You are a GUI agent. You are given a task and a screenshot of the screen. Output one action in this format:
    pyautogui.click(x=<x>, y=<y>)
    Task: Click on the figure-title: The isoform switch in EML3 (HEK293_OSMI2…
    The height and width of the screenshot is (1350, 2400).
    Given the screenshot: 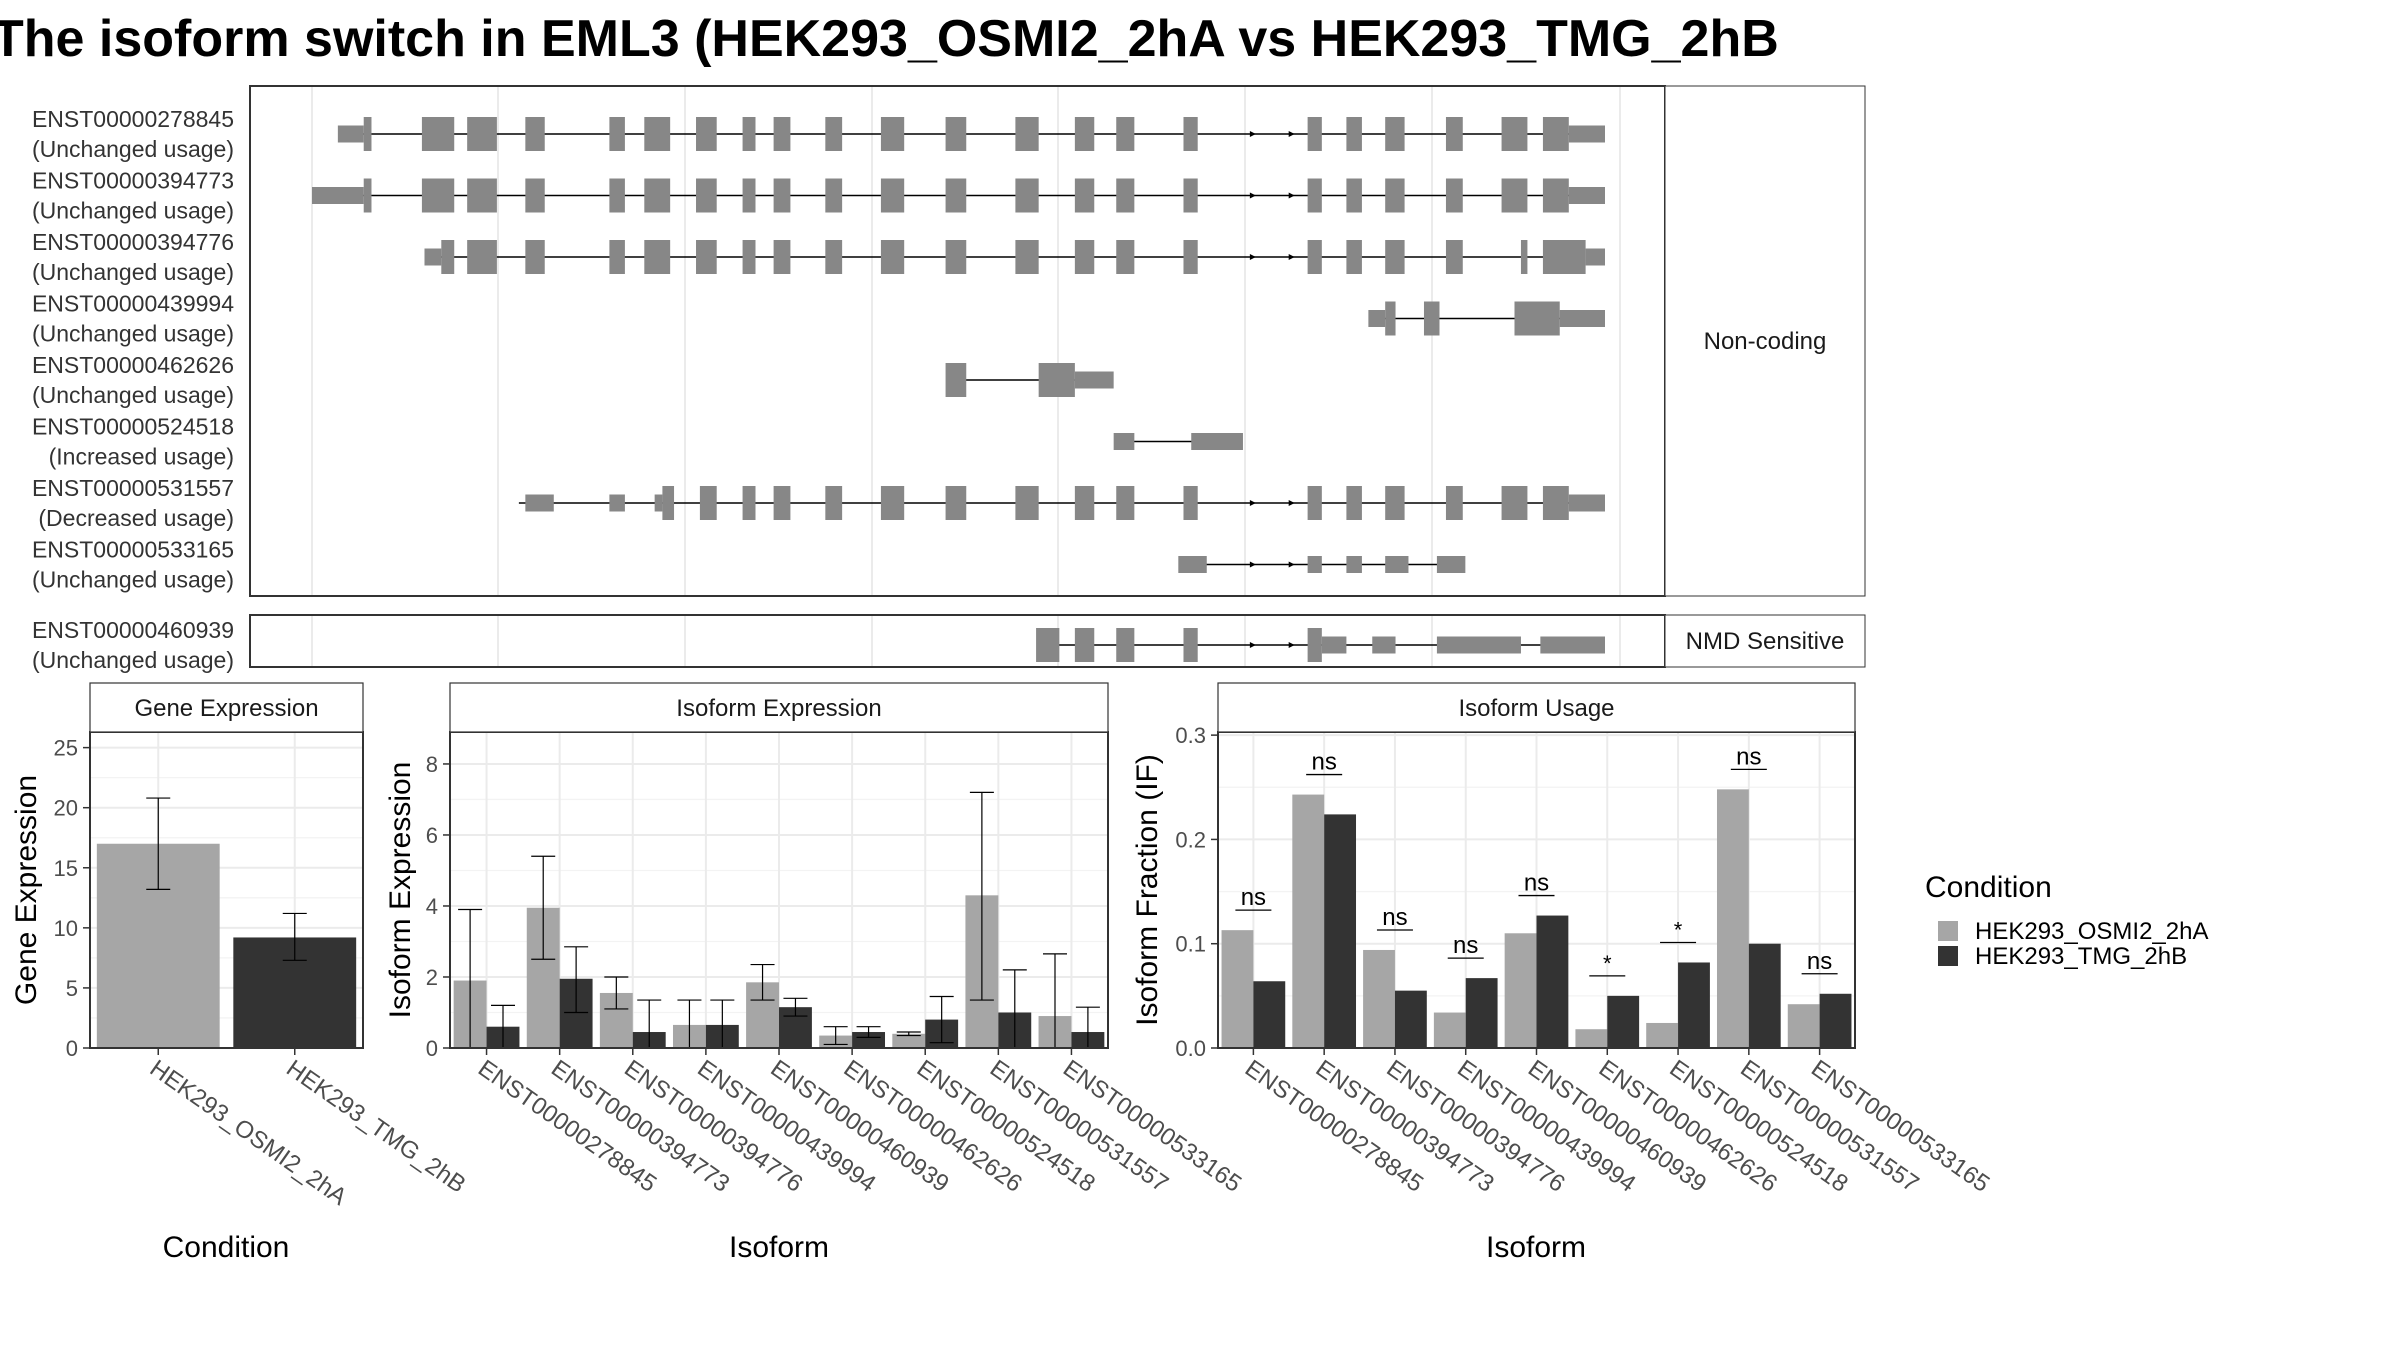 What is the action you would take?
    pyautogui.click(x=889, y=39)
    